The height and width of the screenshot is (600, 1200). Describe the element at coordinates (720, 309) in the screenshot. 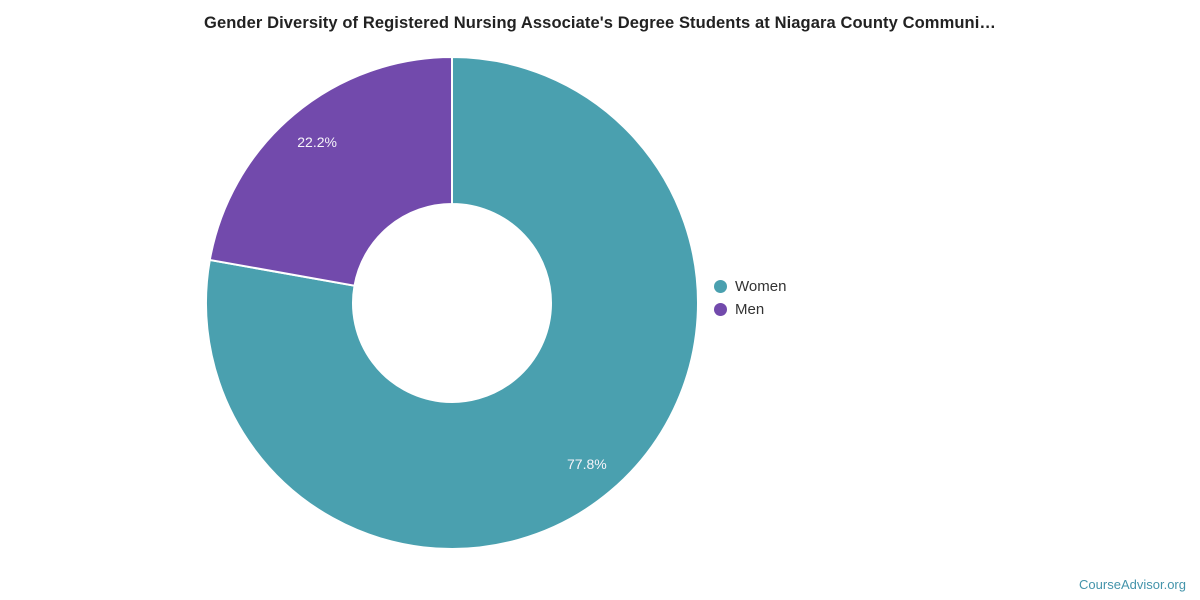

I see `legend-marker-men` at that location.